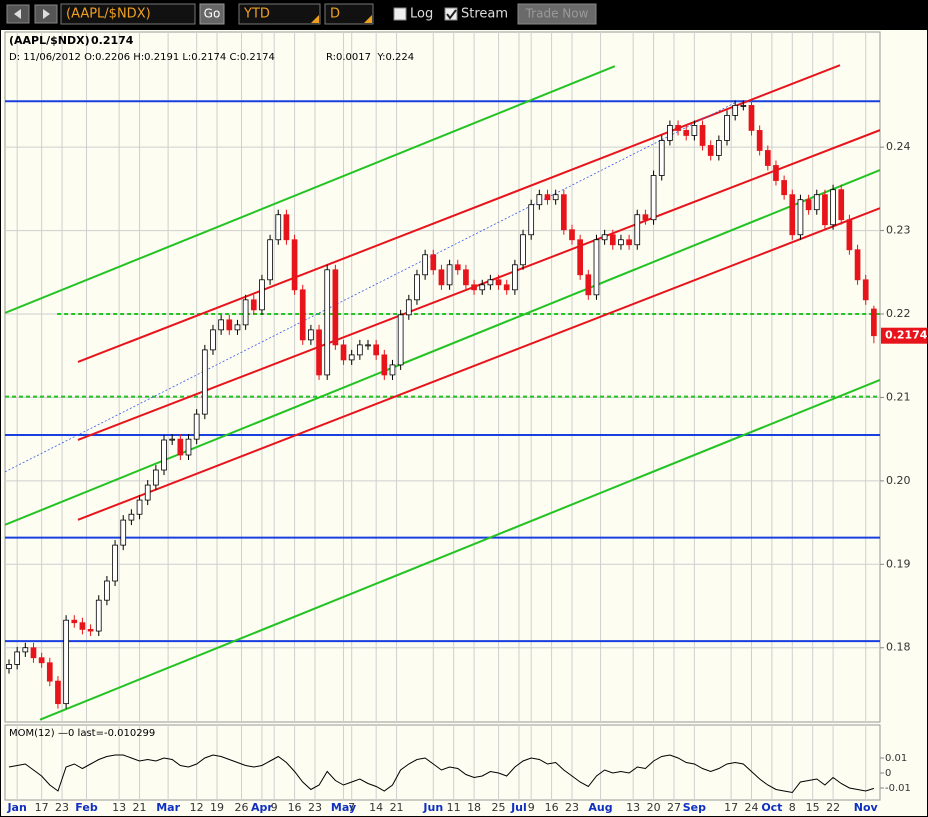  Describe the element at coordinates (674, 807) in the screenshot. I see `x-tick-label: 27` at that location.